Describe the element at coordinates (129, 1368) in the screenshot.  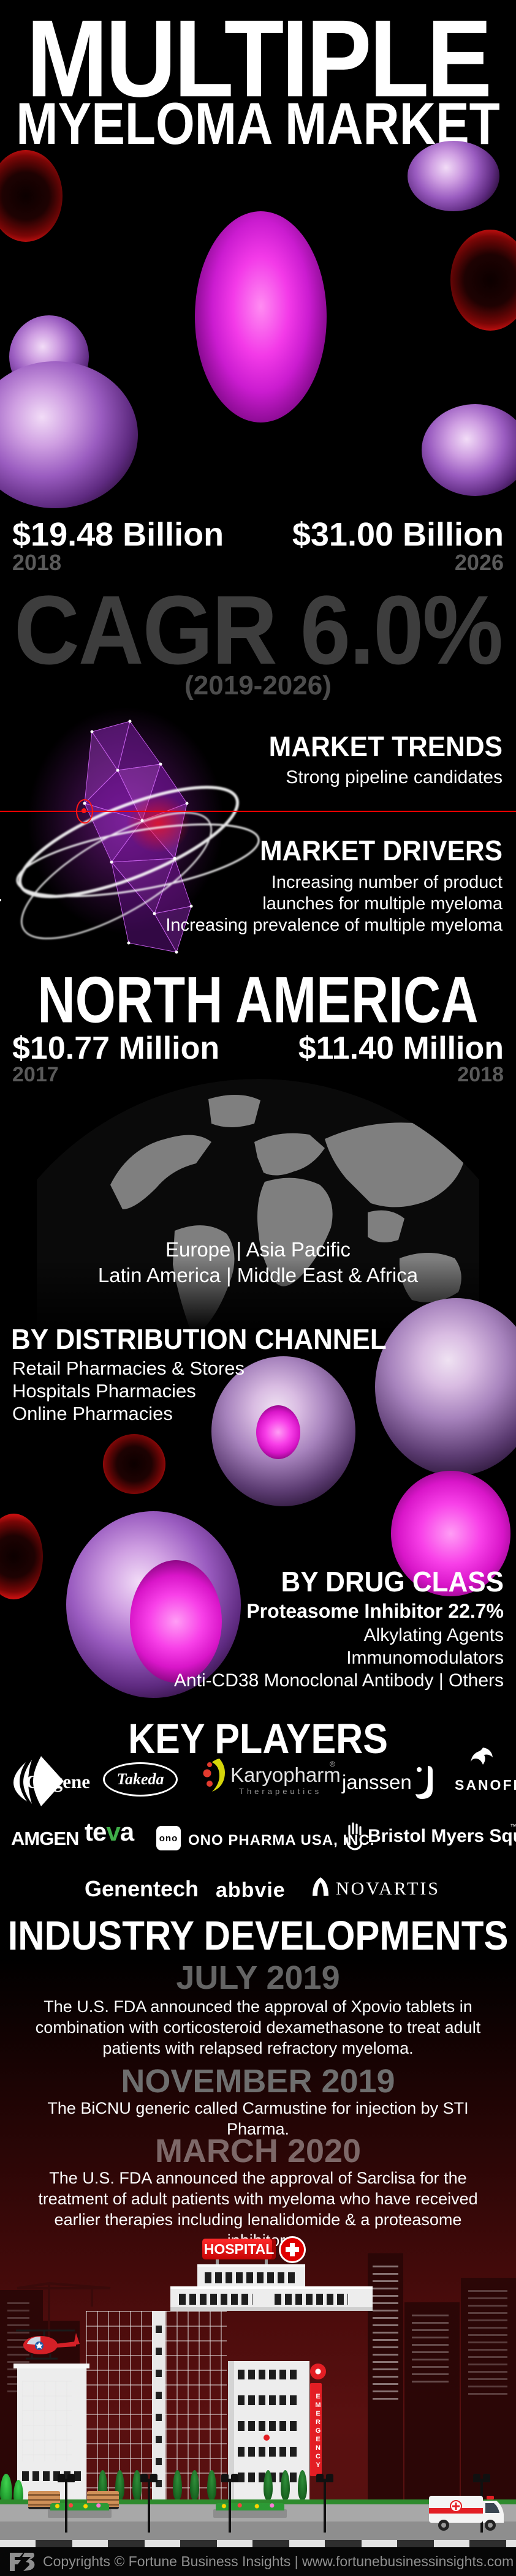
I see `distribution-channel-item-0: Retail Pharmacies & Stores` at that location.